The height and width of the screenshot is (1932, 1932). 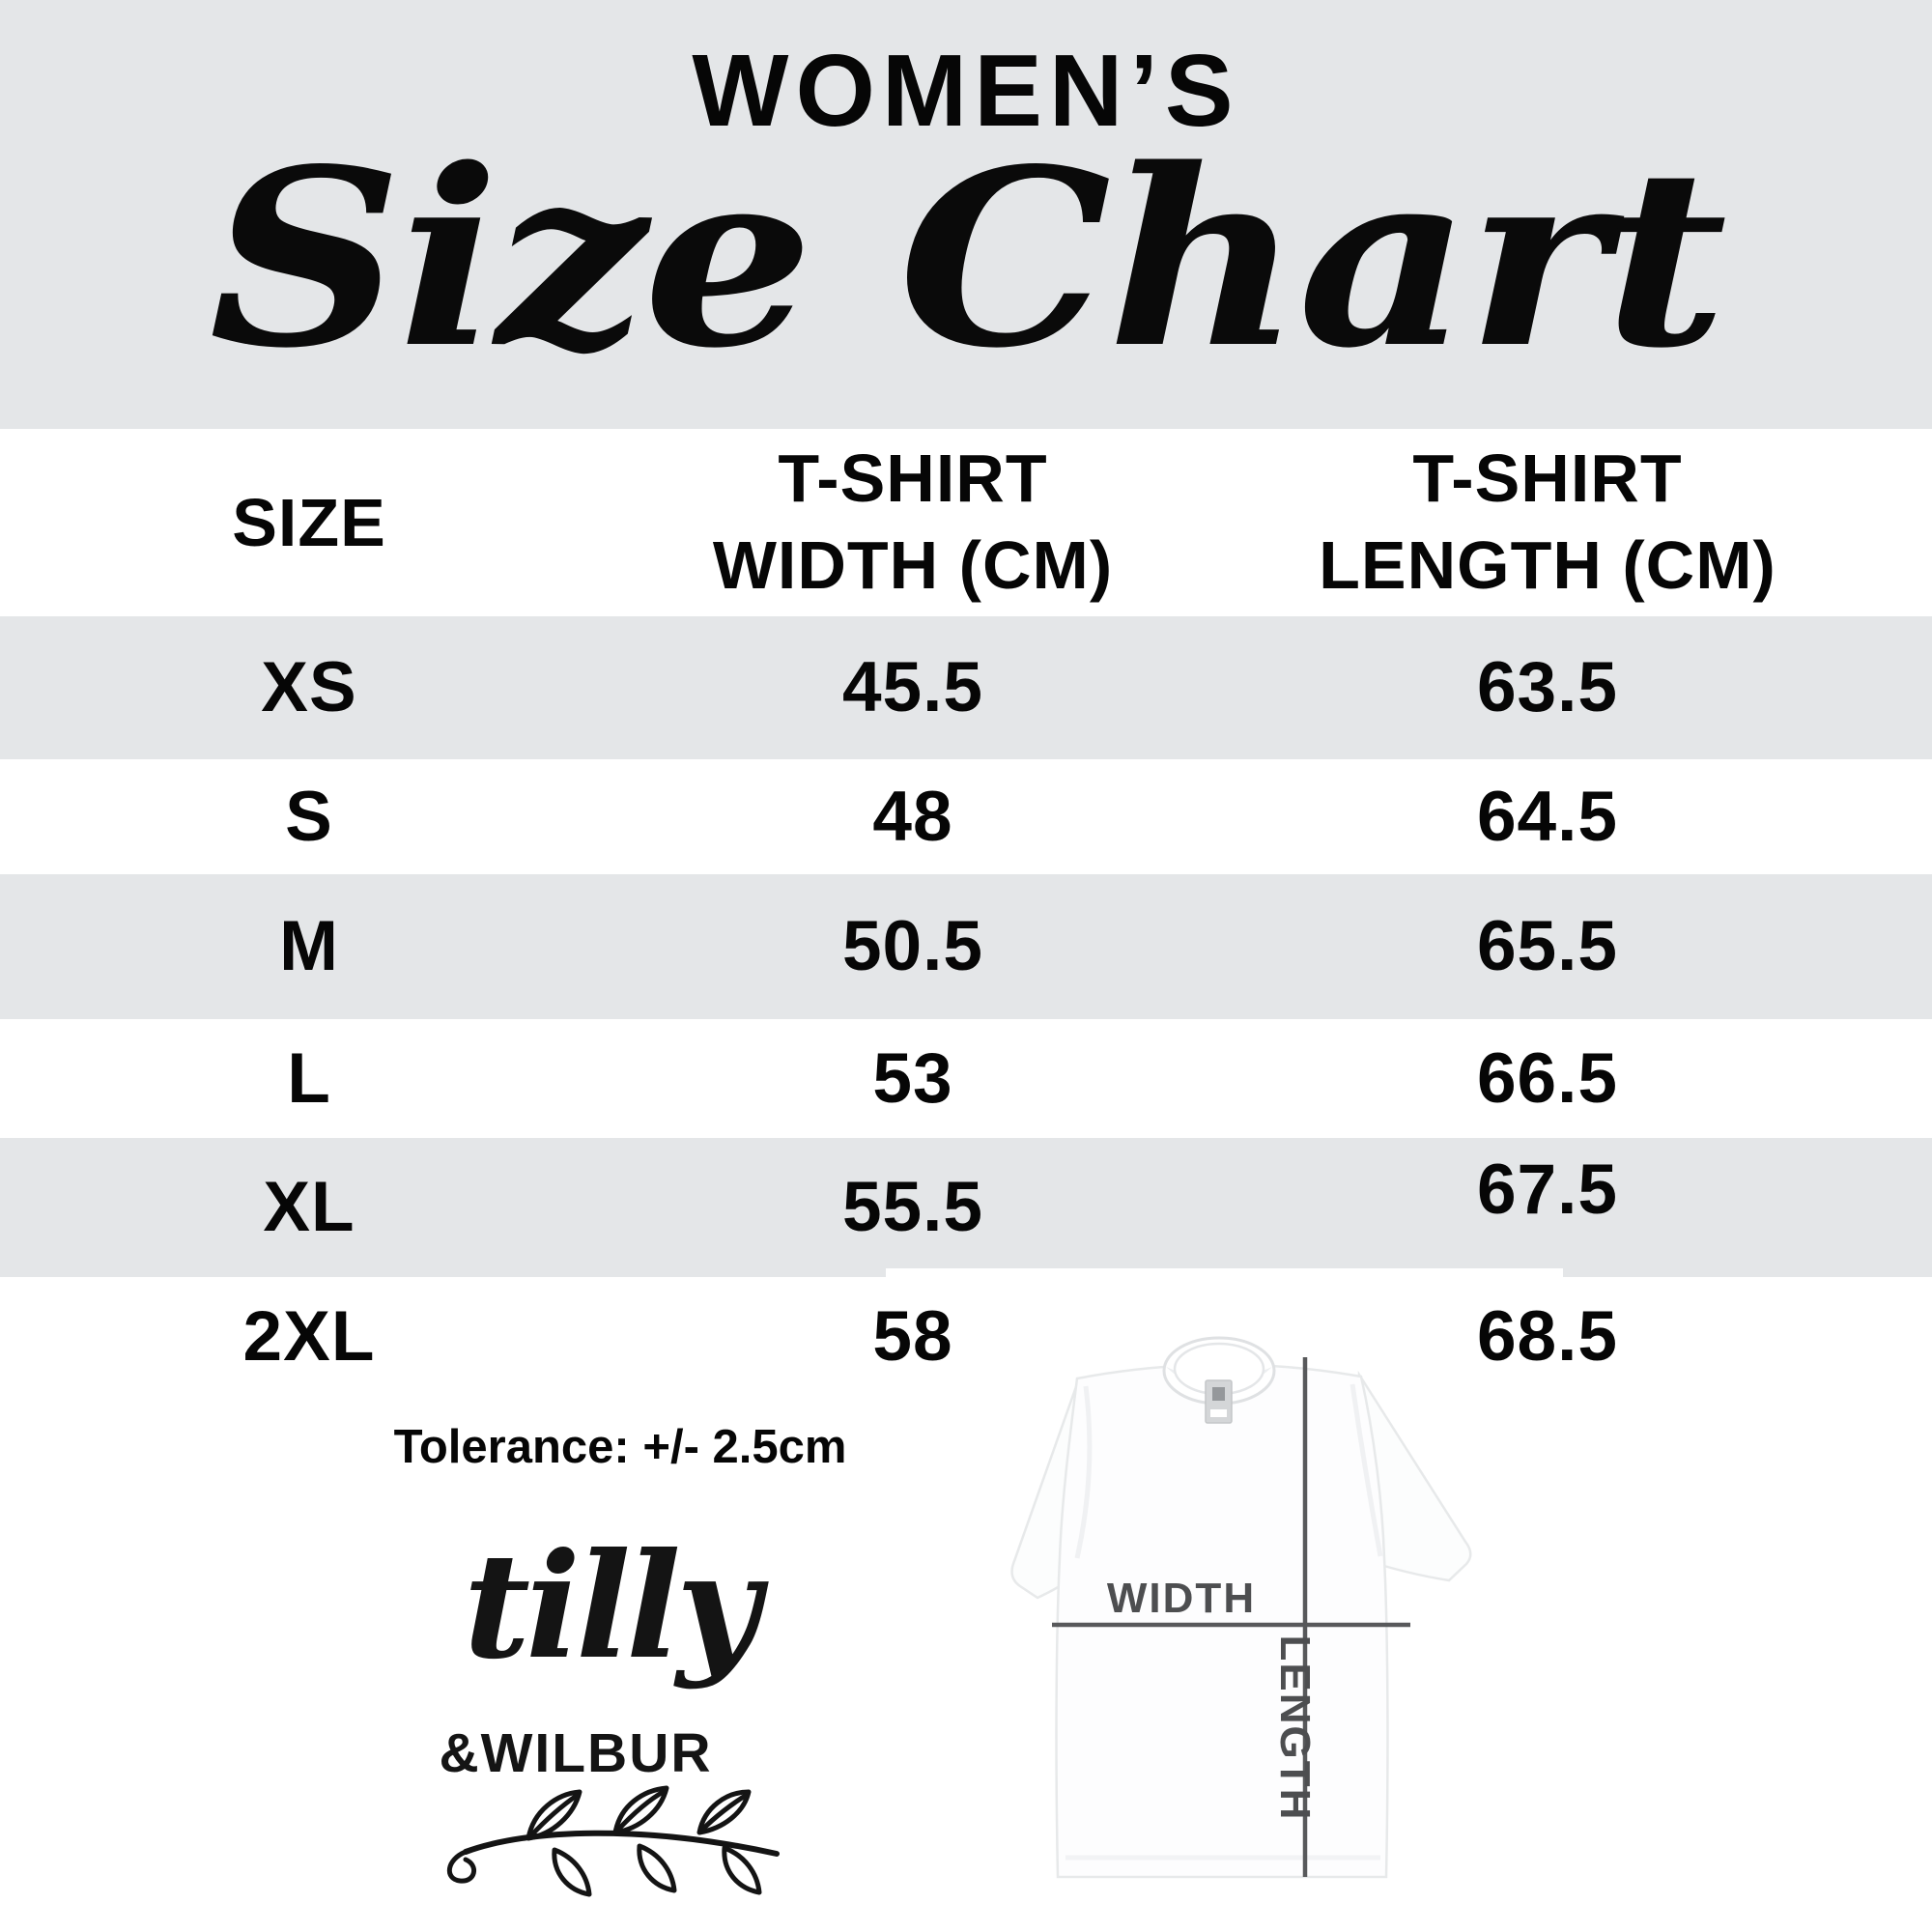 I want to click on brand-logo-branch-icon, so click(x=616, y=1843).